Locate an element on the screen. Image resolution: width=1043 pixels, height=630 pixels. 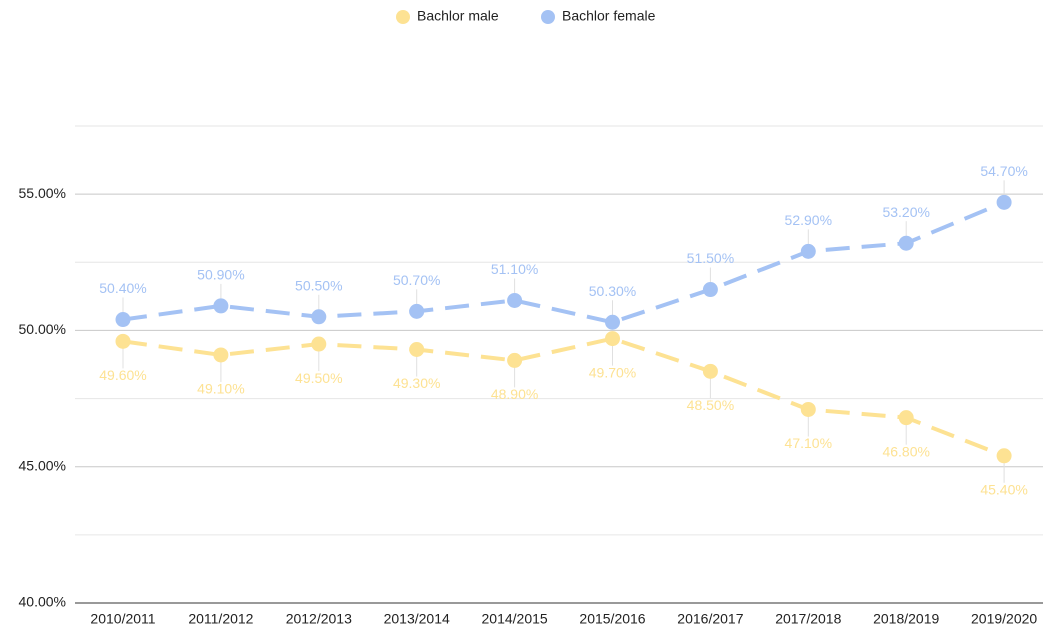
data-label: 48.50% is located at coordinates (710, 405).